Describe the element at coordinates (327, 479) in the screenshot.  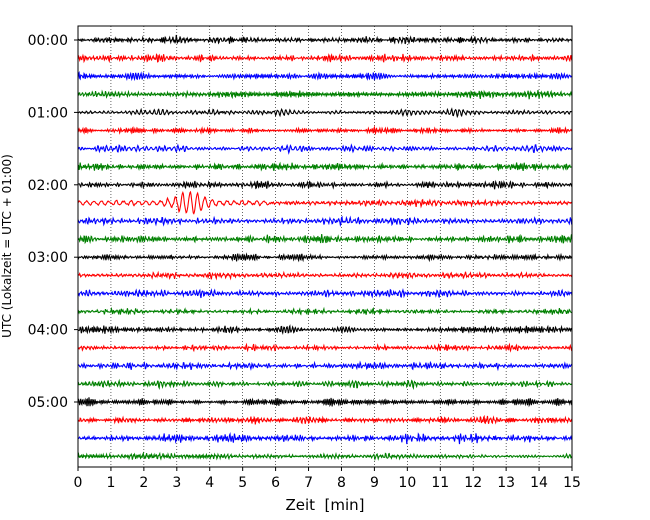
I see `x-axis-ticks: 0 1 2 3 4 5 6 7 8 9 10 11 12 13 14 15` at that location.